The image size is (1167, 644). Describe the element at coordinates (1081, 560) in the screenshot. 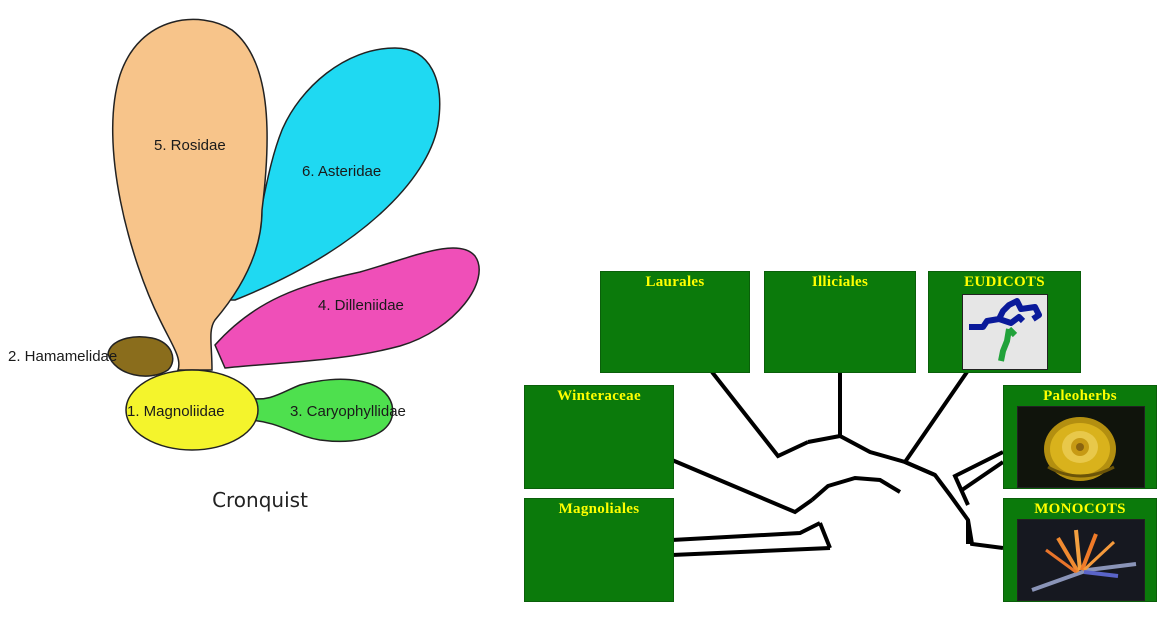

I see `bird-of-paradise-photo` at that location.